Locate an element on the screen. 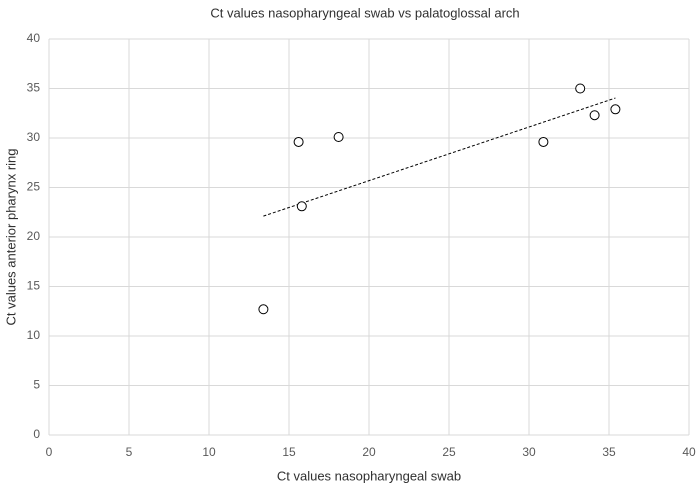  y-tick-label: 10 is located at coordinates (34, 335).